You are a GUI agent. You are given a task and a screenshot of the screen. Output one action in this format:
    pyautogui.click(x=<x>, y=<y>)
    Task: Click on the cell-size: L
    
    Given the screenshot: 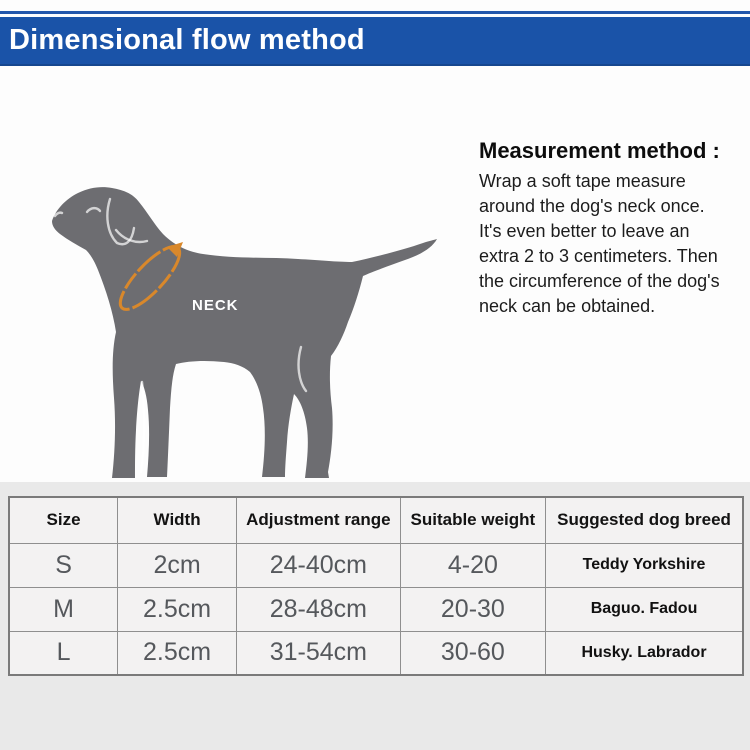 What is the action you would take?
    pyautogui.click(x=63, y=653)
    